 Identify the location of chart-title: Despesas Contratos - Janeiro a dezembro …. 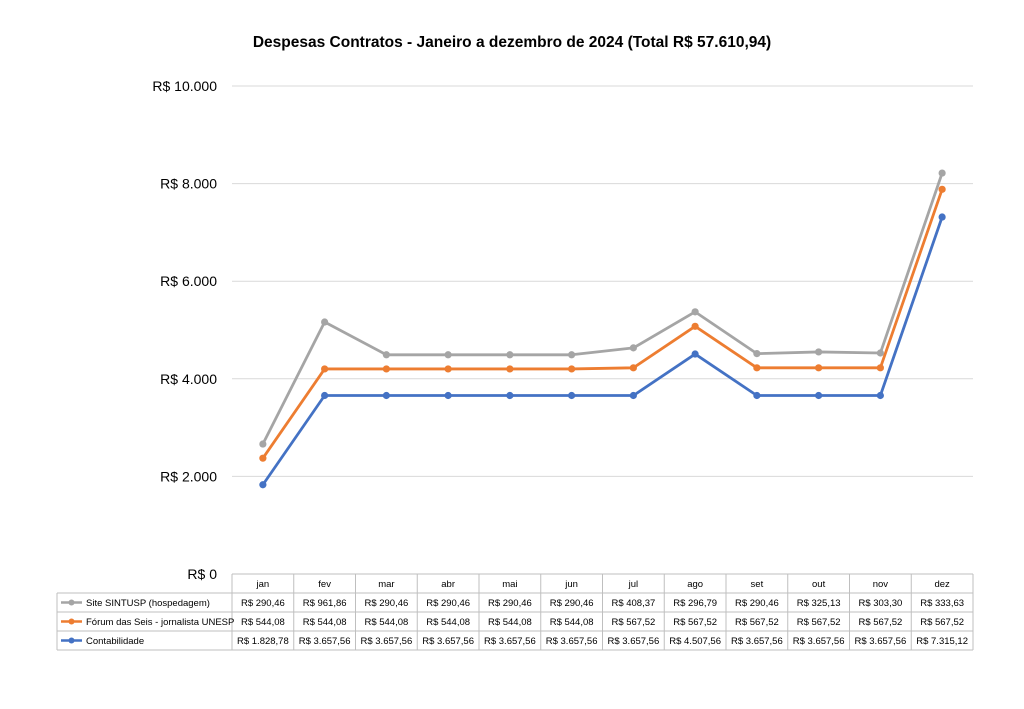
(512, 42).